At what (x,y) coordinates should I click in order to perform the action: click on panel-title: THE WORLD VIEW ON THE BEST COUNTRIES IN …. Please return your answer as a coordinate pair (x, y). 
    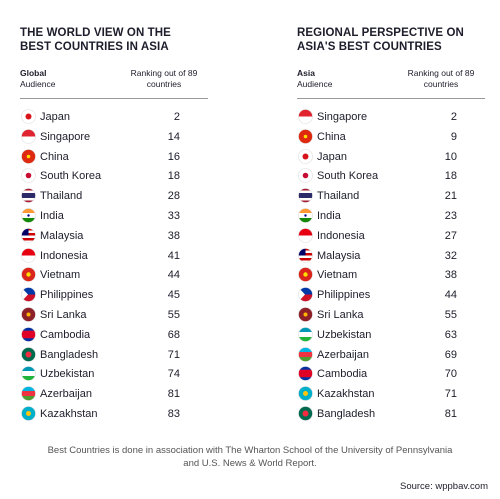
    Looking at the image, I should click on (95, 40).